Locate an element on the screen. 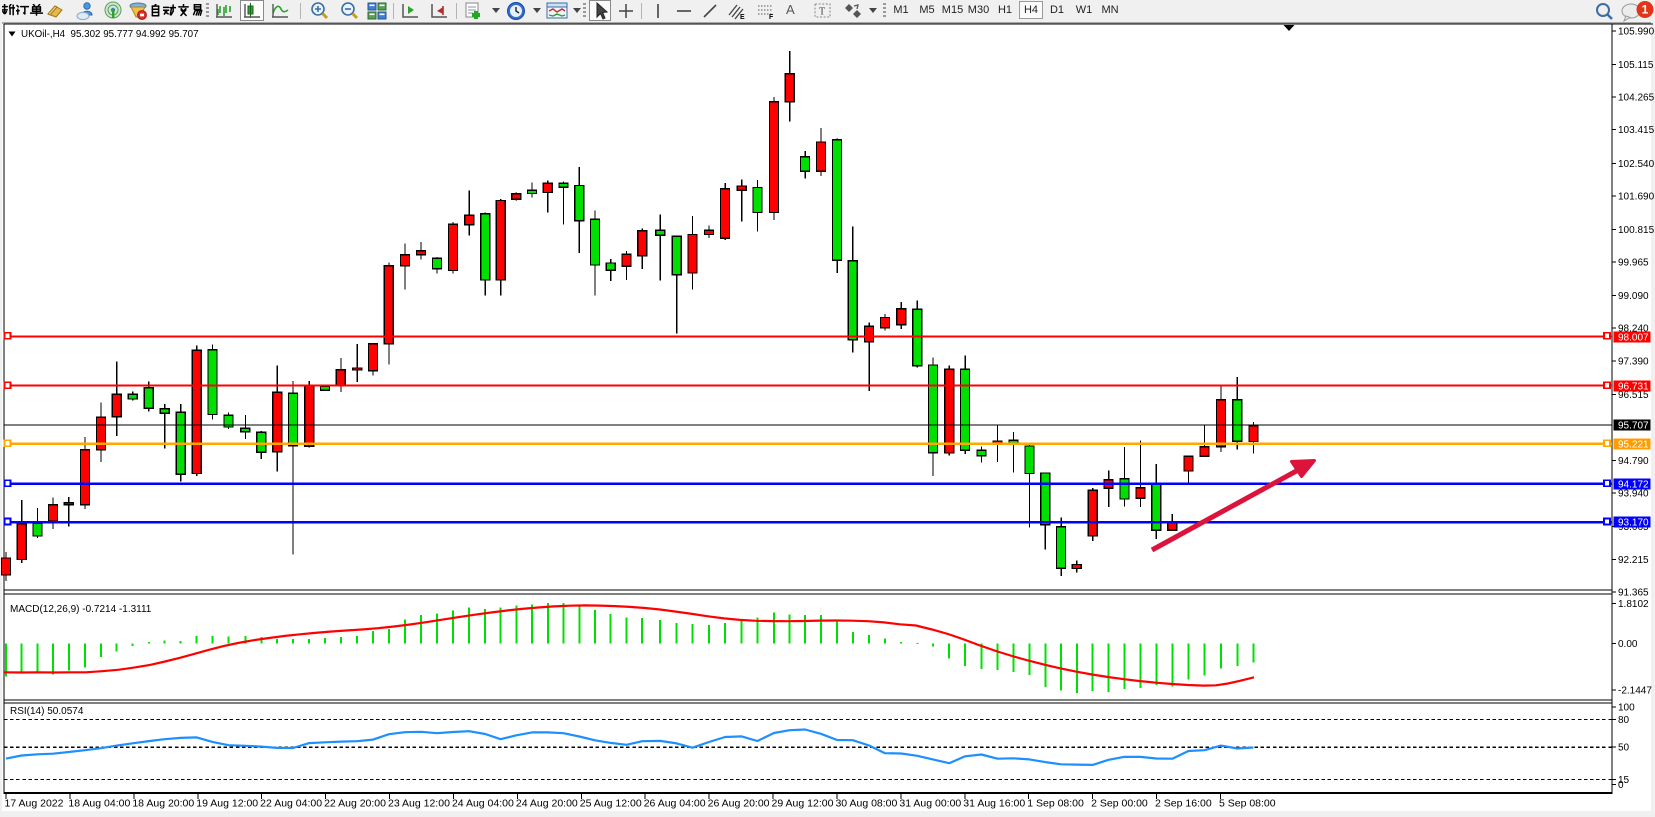 This screenshot has width=1655, height=817. svg-text: 80 is located at coordinates (1624, 720).